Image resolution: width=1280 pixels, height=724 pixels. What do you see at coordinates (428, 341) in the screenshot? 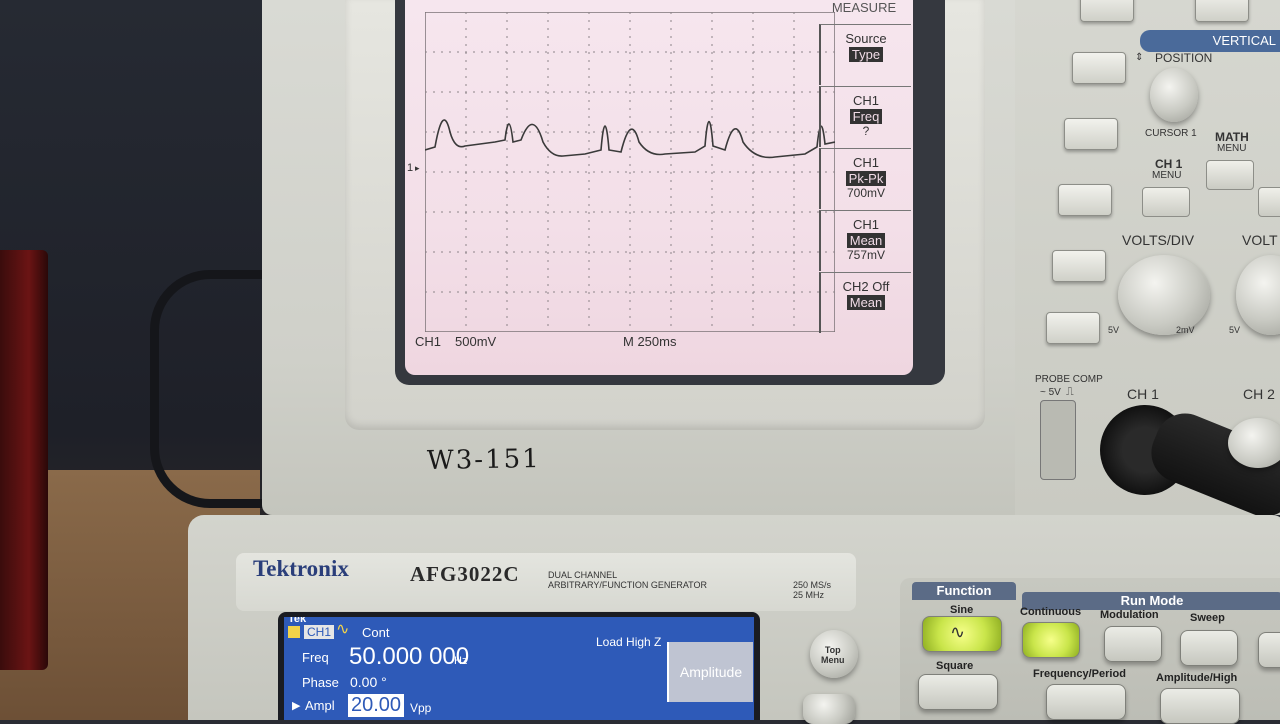
I see `status-channel: CH1` at bounding box center [428, 341].